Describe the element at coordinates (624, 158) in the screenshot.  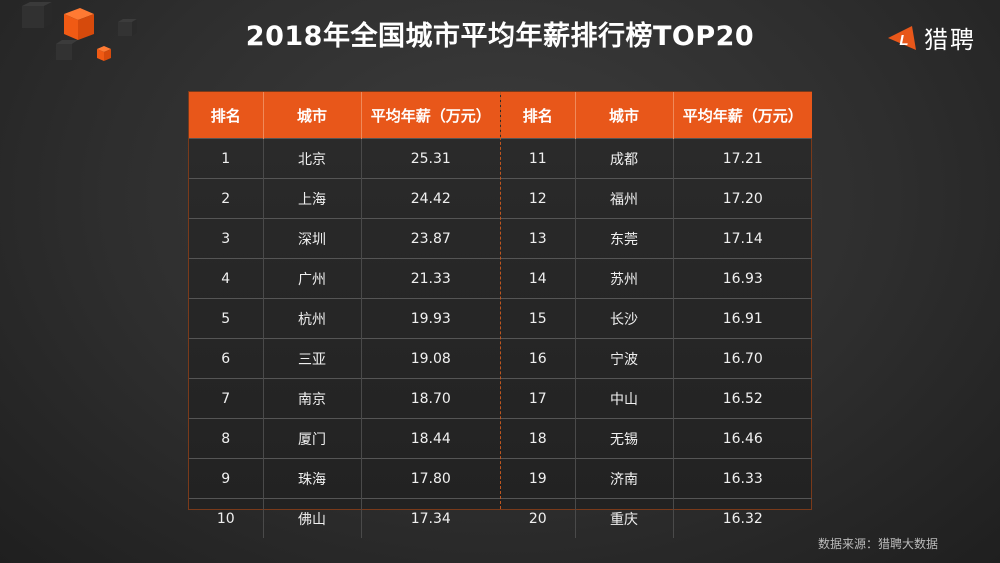
I see `city-cell: 成都` at that location.